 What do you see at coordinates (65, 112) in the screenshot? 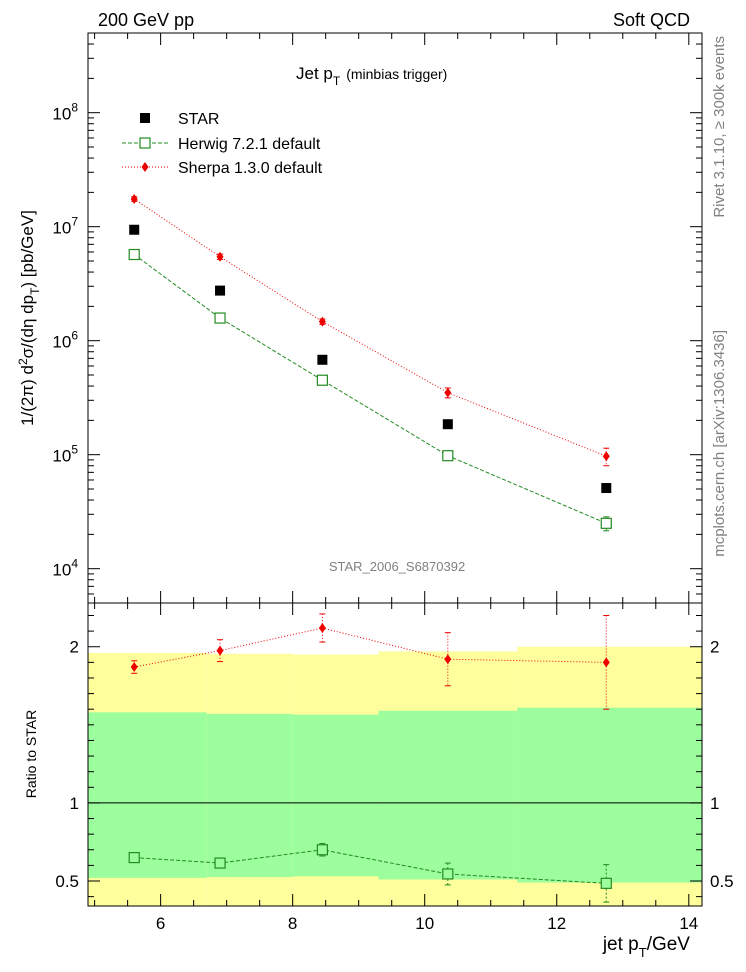
I see `y-tick-label-4: 10⁸` at bounding box center [65, 112].